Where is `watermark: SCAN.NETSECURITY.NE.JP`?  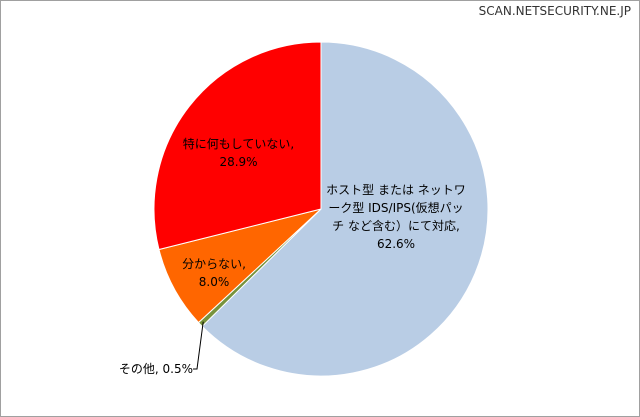 watermark: SCAN.NETSECURITY.NE.JP is located at coordinates (554, 11).